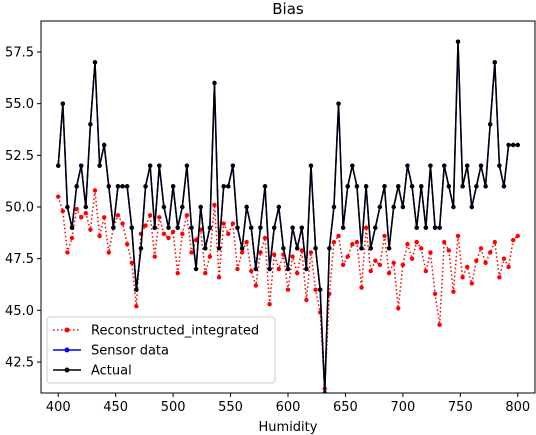 The height and width of the screenshot is (435, 536). Describe the element at coordinates (19, 156) in the screenshot. I see `y-tick-label: 52.5` at that location.